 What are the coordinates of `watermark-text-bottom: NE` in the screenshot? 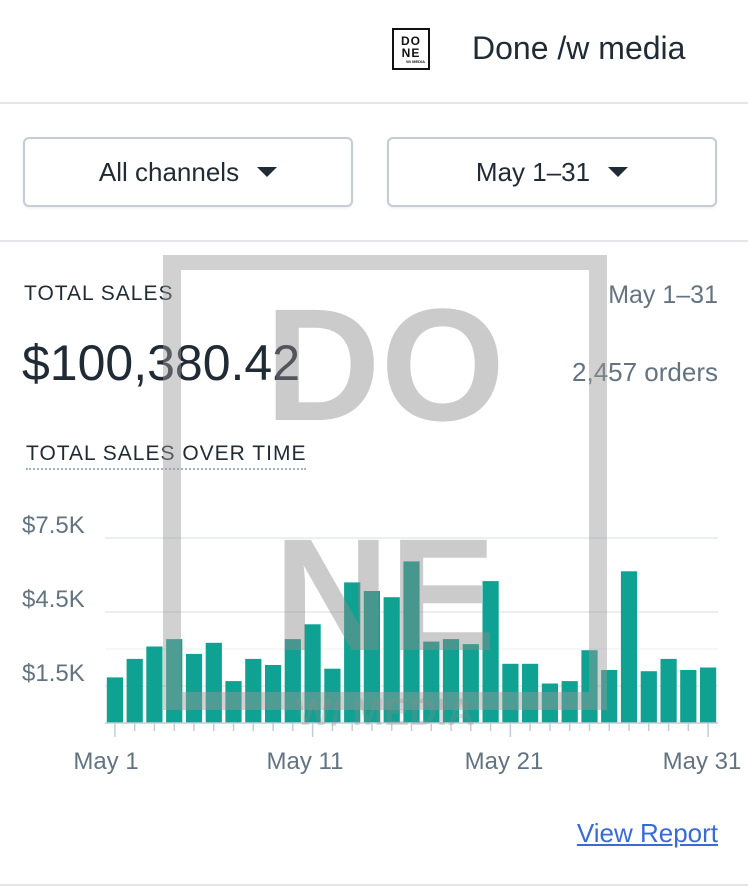 It's located at (385, 594).